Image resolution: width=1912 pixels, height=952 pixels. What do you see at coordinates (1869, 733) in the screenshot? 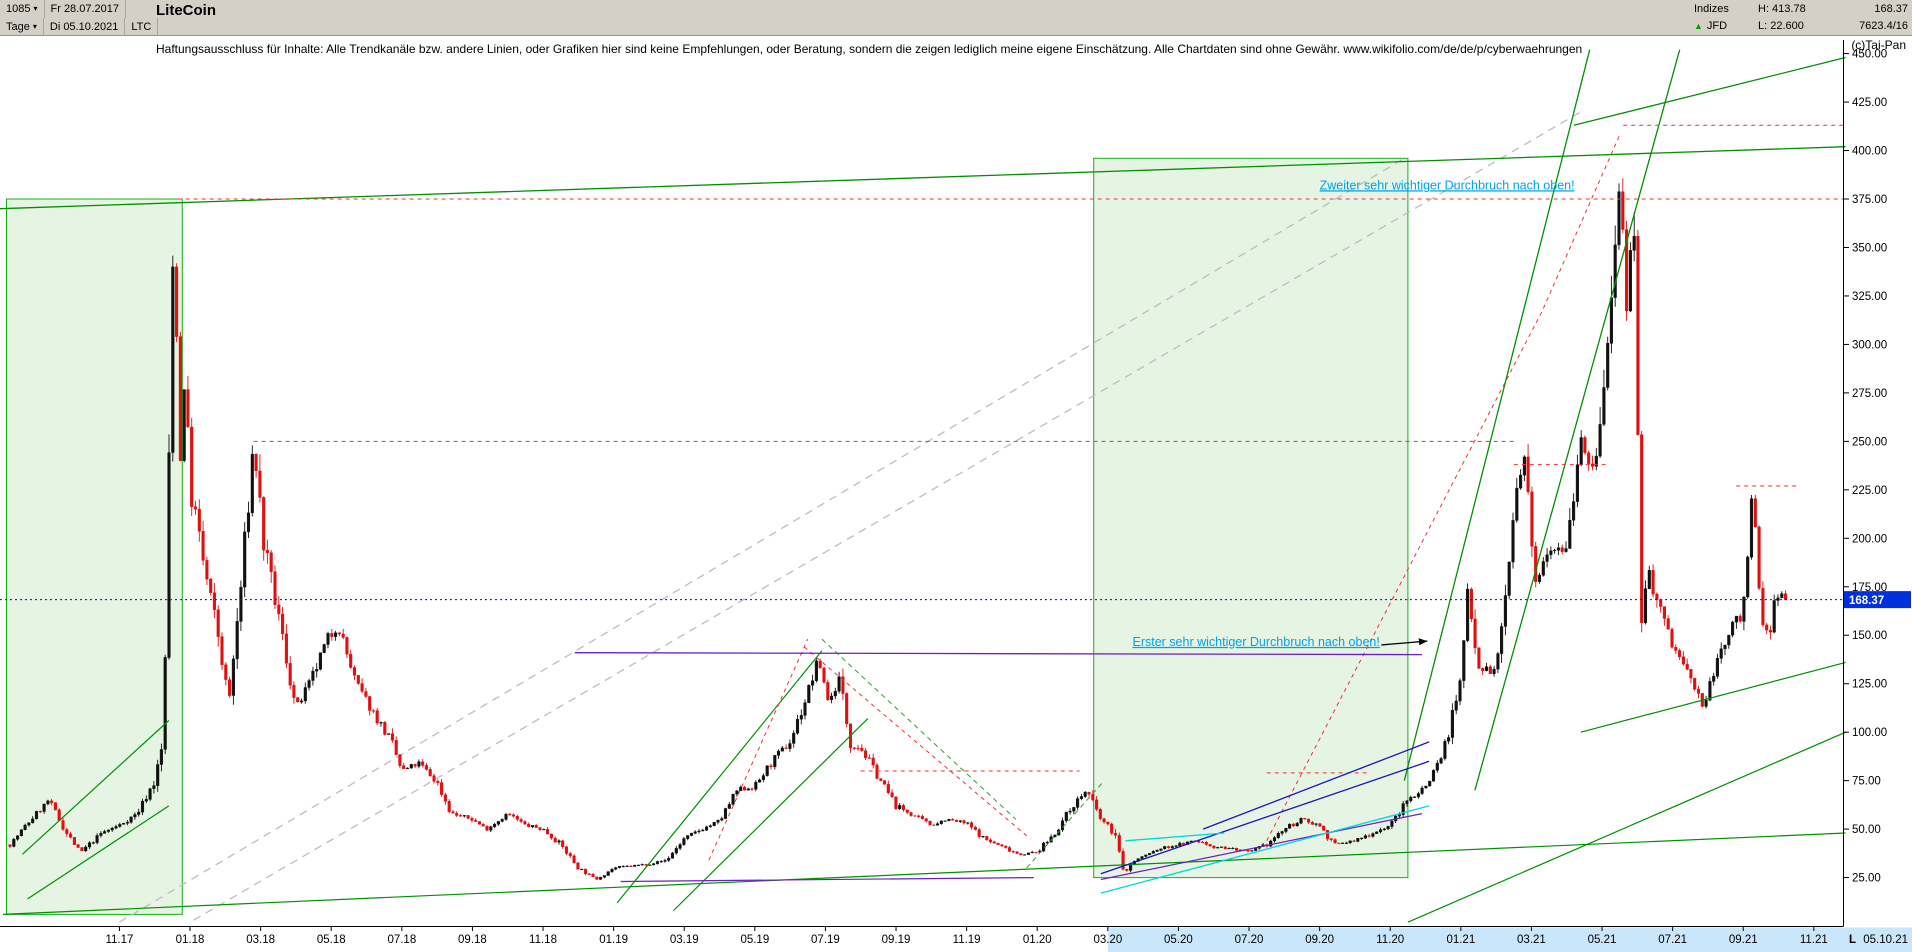
I see `y-axis-label: 100.00` at bounding box center [1869, 733].